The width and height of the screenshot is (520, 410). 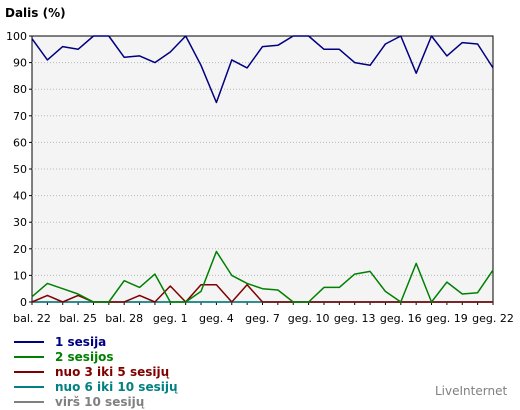 What do you see at coordinates (124, 318) in the screenshot?
I see `x-tick-label: bal. 28` at bounding box center [124, 318].